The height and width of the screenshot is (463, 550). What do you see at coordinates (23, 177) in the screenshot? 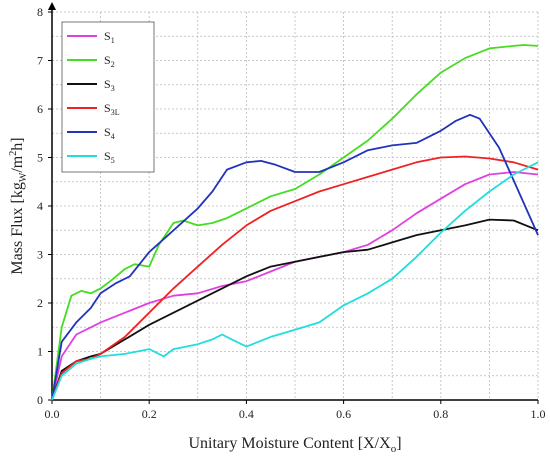
I see `y-axis-label-part-2: W` at bounding box center [23, 177].